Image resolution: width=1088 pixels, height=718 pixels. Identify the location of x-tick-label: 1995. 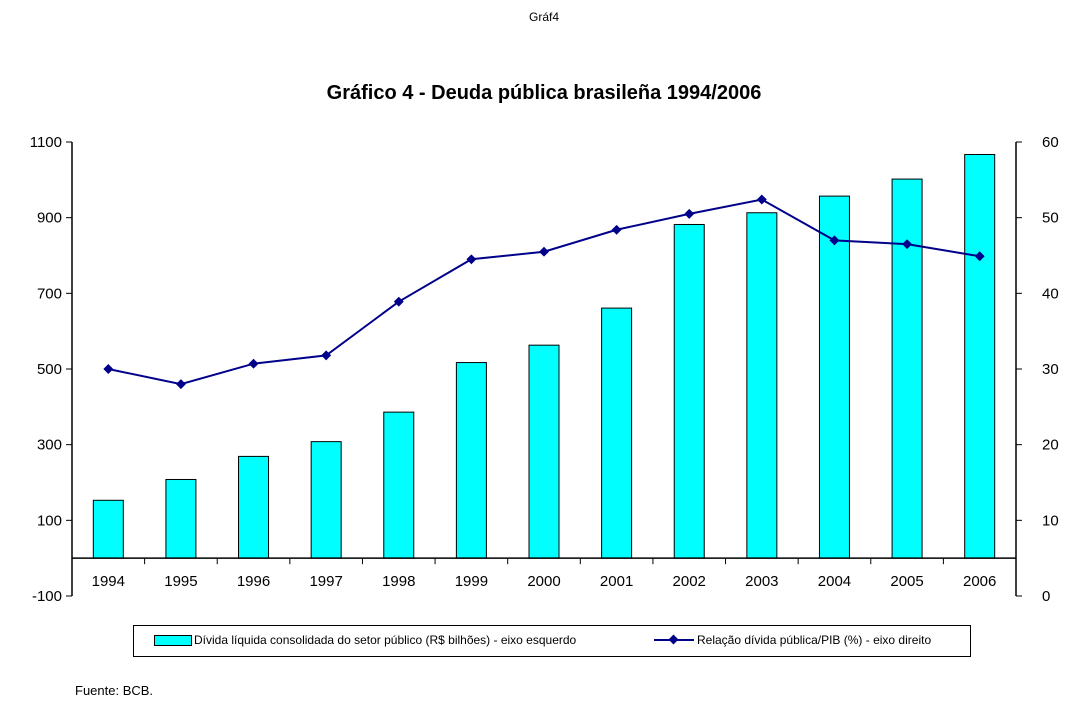
(180, 581).